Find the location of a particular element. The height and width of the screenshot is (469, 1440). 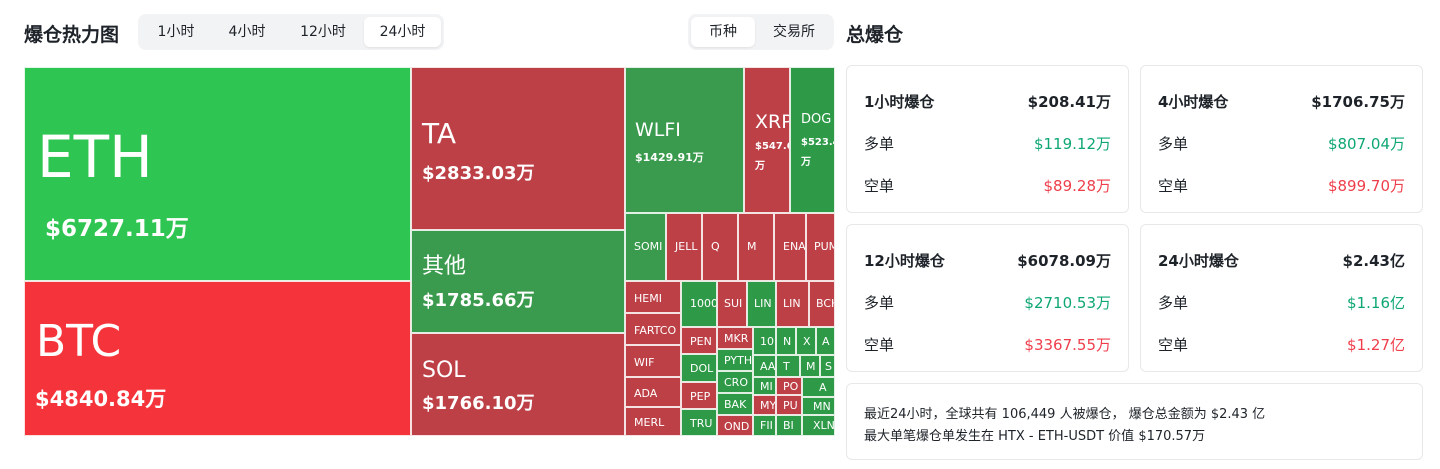

tile-sol: SOL $1766.10万 is located at coordinates (518, 384).